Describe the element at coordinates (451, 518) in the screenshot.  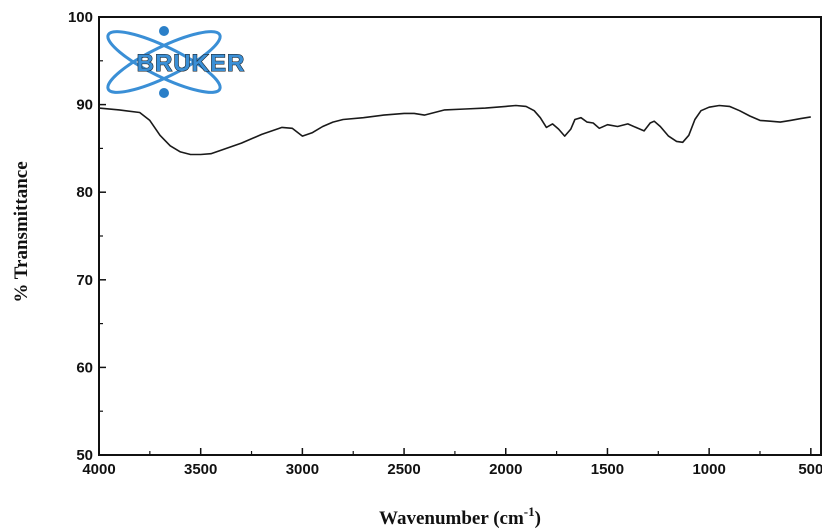
I see `x-axis-title-main: Wavenumber (cm` at that location.